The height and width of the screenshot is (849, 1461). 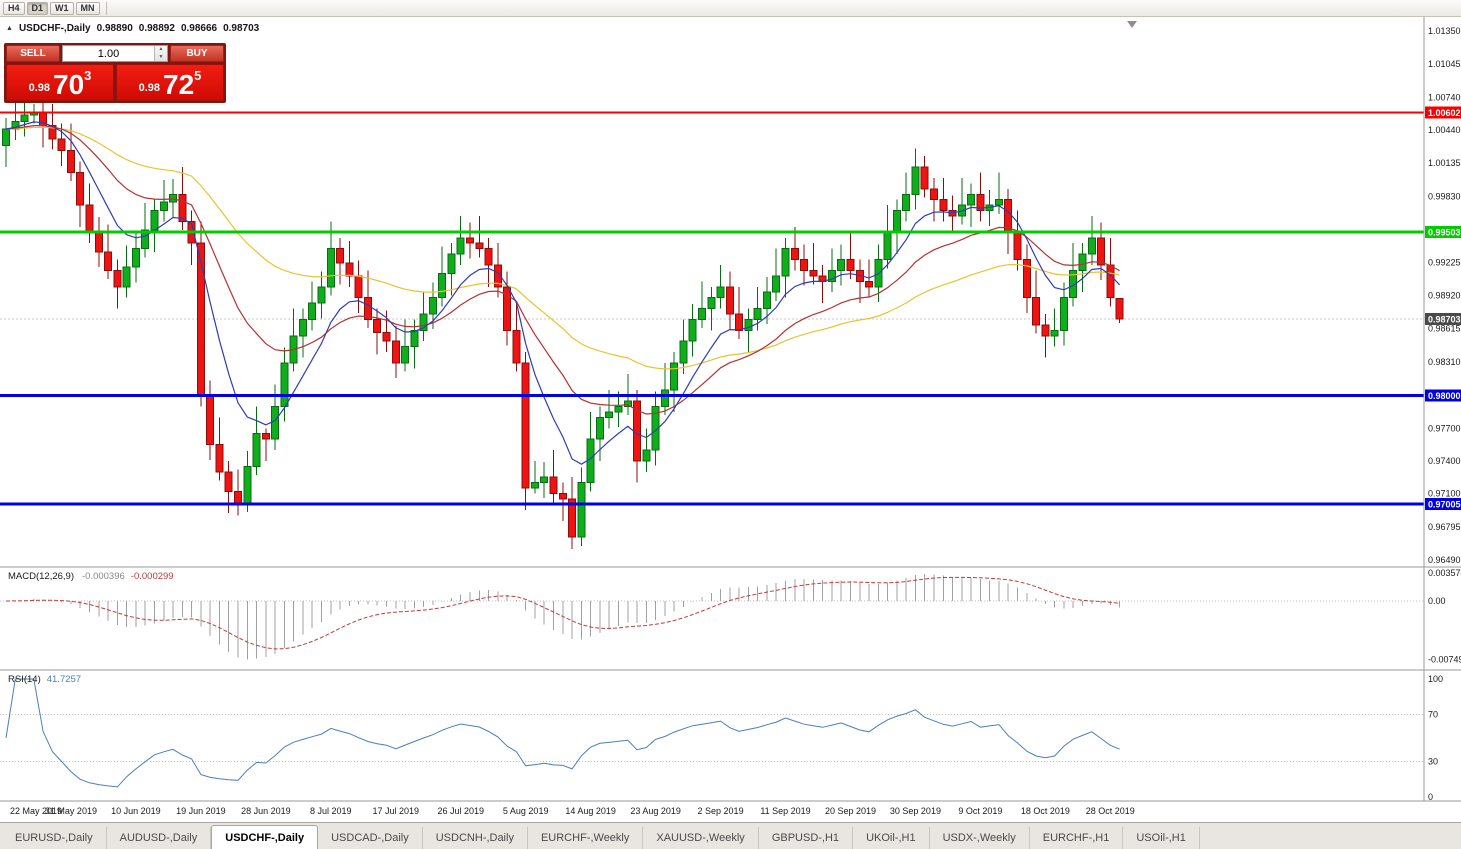 What do you see at coordinates (14, 8) in the screenshot?
I see `timeframe-button-h4: H4` at bounding box center [14, 8].